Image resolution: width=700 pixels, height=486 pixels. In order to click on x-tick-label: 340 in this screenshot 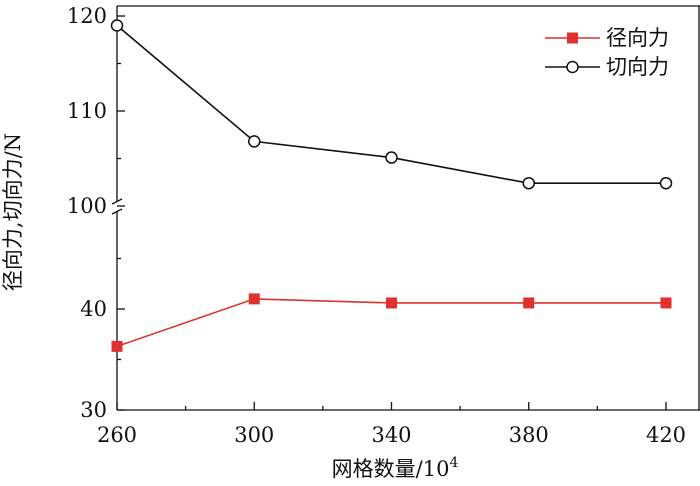, I will do `click(391, 435)`.